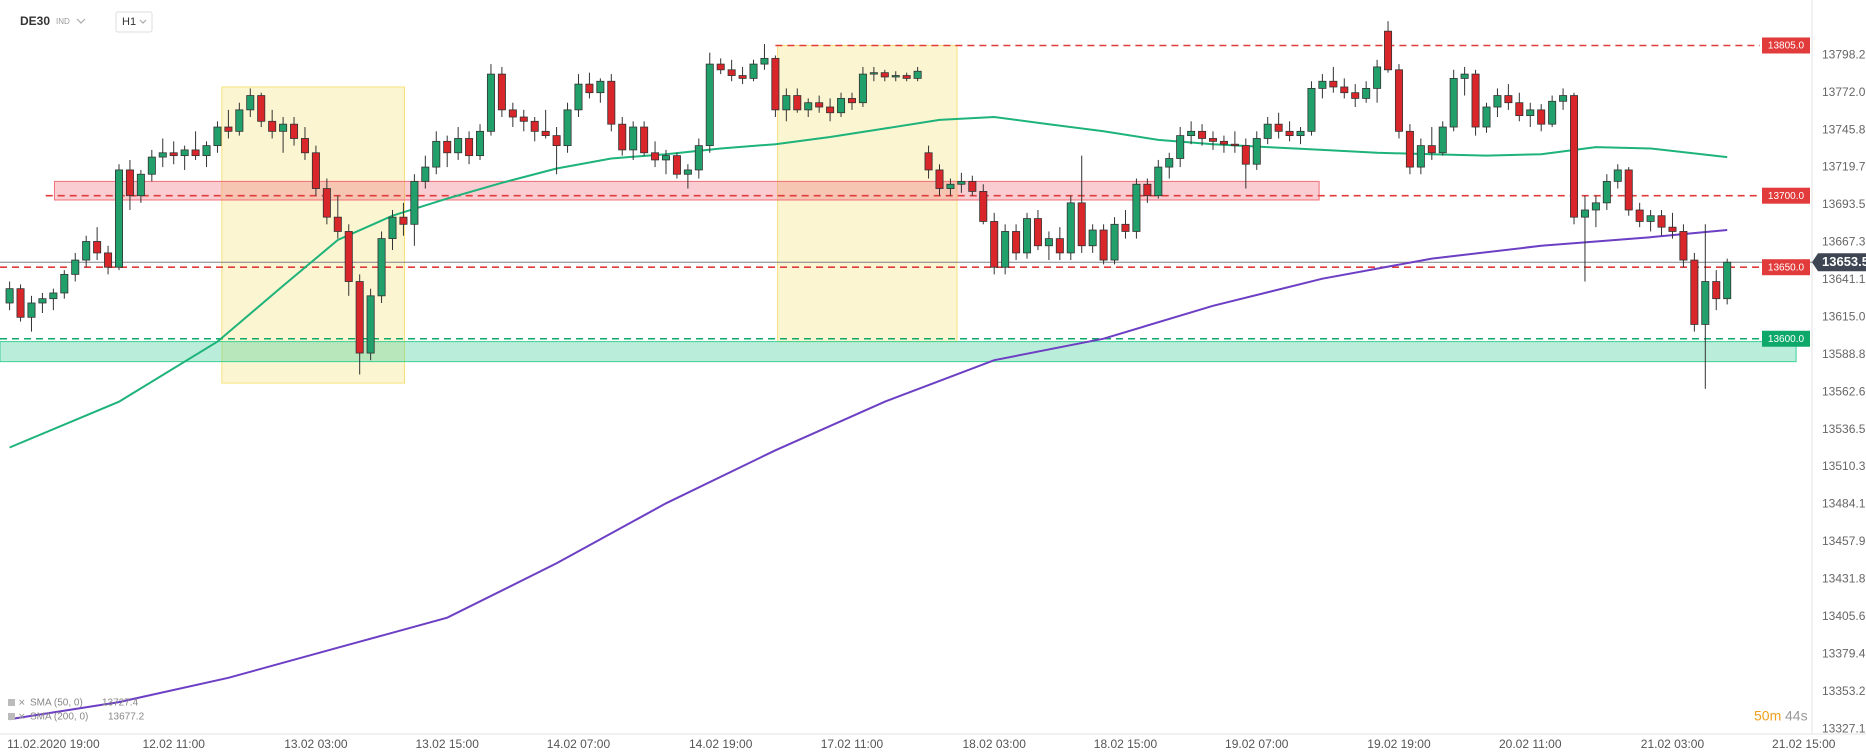 The image size is (1866, 756). I want to click on interval-button, so click(134, 22).